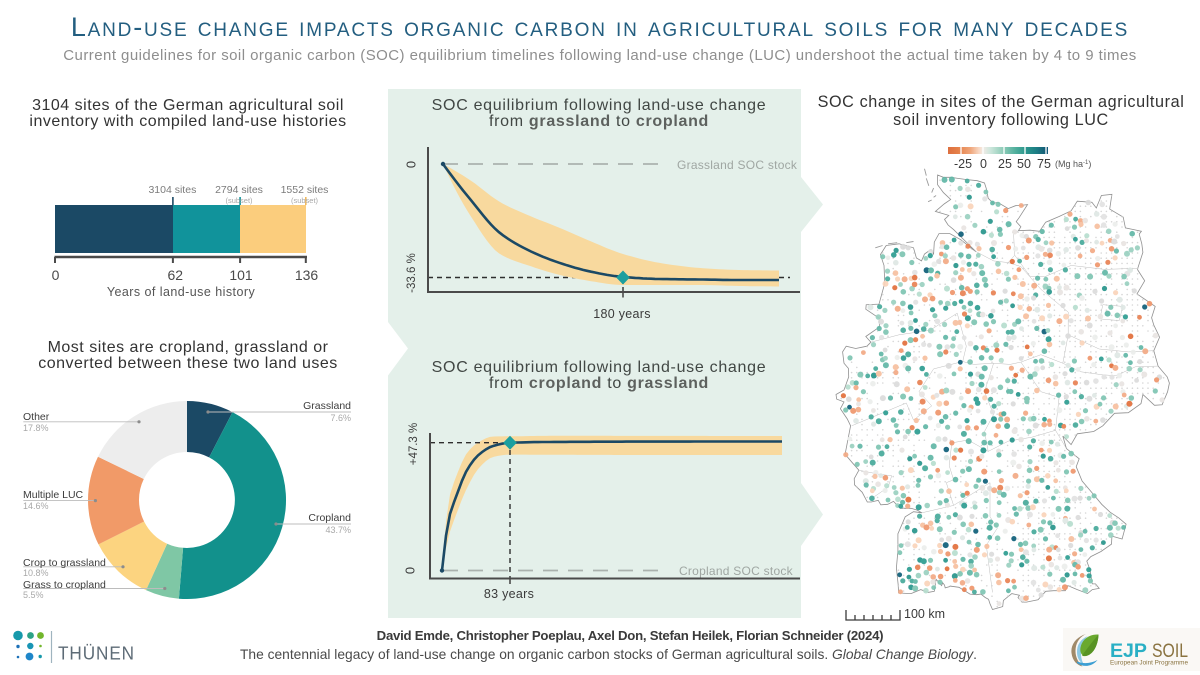  I want to click on svg-text: European Joint Programme, so click(1149, 664).